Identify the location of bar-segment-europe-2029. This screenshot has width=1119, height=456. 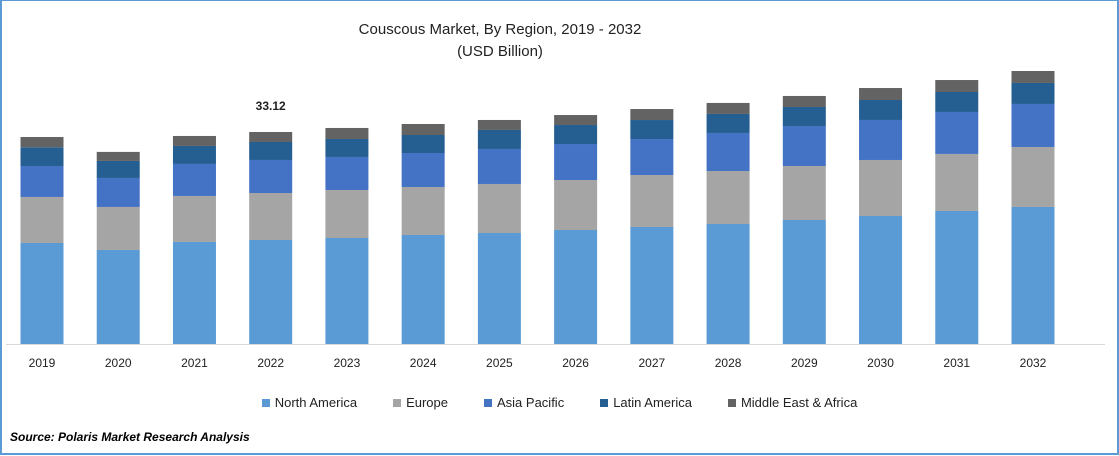
(804, 193).